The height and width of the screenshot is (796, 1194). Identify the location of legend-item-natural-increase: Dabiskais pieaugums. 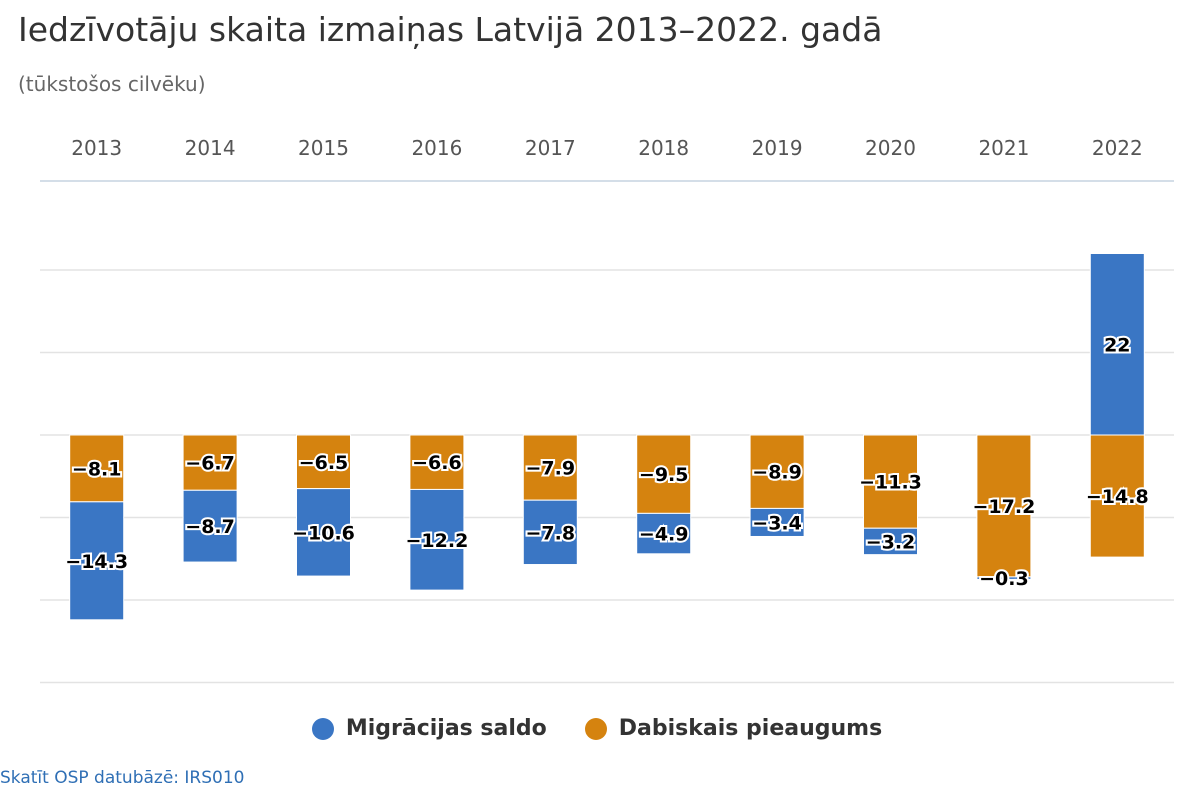
(733, 728).